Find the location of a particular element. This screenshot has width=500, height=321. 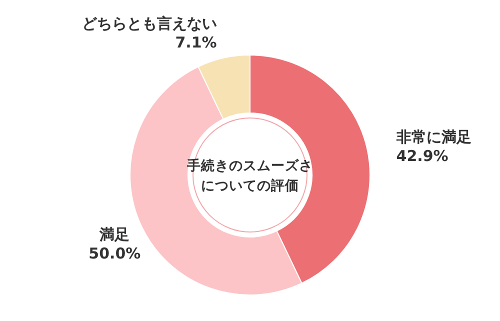

data-label: 50.0% is located at coordinates (114, 253).